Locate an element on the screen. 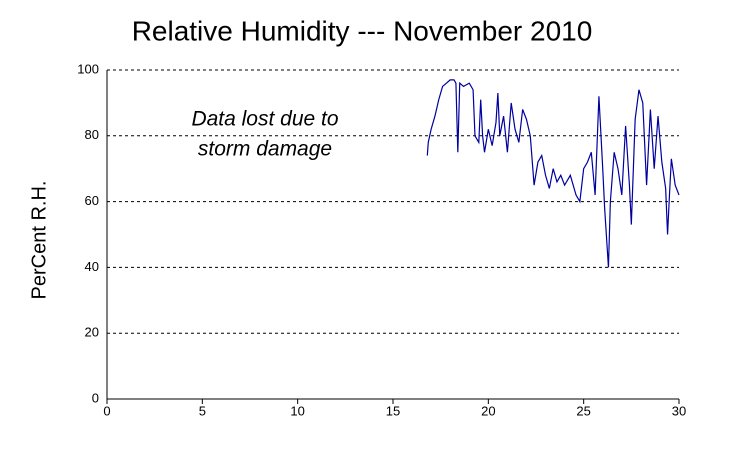  annotation: storm damage is located at coordinates (265, 149).